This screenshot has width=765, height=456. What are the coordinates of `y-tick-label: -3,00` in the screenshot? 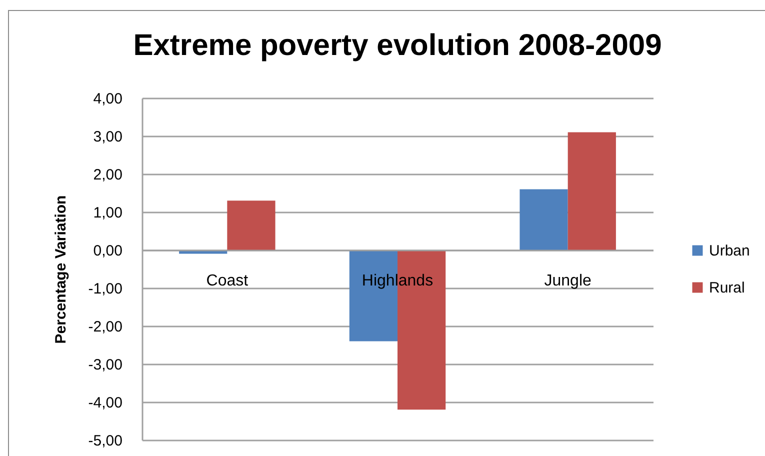 It's located at (105, 365).